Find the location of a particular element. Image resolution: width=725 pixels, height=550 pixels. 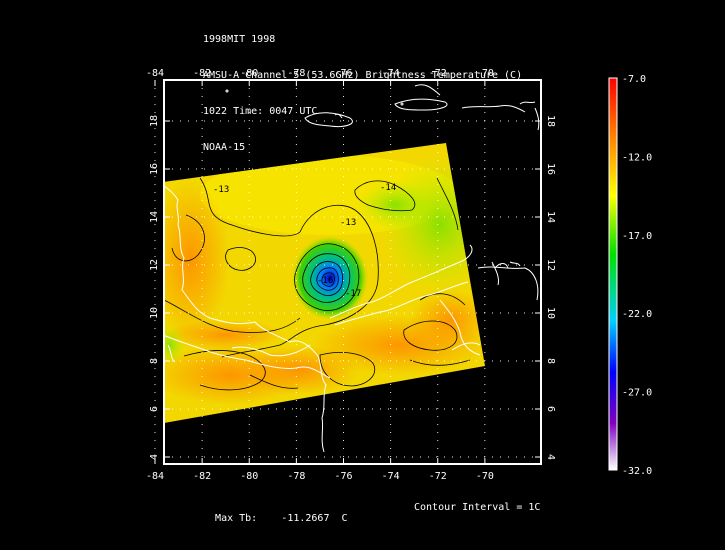

color-bar-label: -27.0 is located at coordinates (637, 393).